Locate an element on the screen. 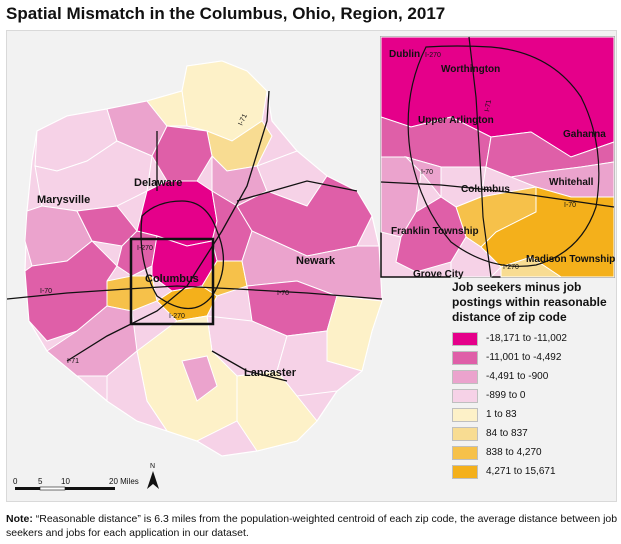 Image resolution: width=621 pixels, height=544 pixels. place-label-columbus: Columbus is located at coordinates (172, 279).